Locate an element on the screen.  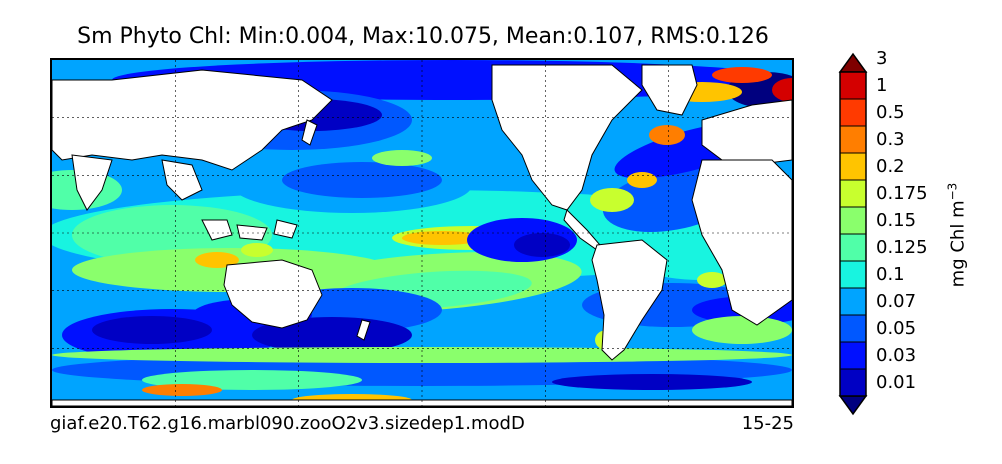
colorbar-unit-label: mg Chl m−3 is located at coordinates (957, 235).